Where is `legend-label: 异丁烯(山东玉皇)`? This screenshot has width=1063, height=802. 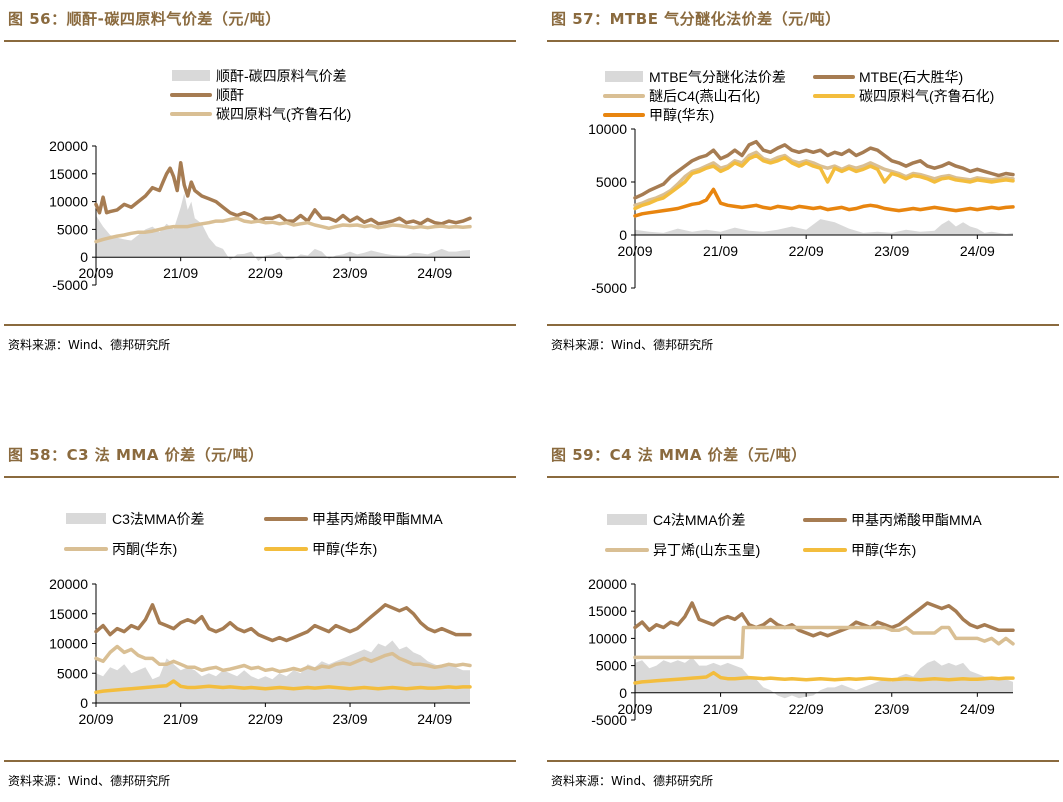 legend-label: 异丁烯(山东玉皇) is located at coordinates (706, 550).